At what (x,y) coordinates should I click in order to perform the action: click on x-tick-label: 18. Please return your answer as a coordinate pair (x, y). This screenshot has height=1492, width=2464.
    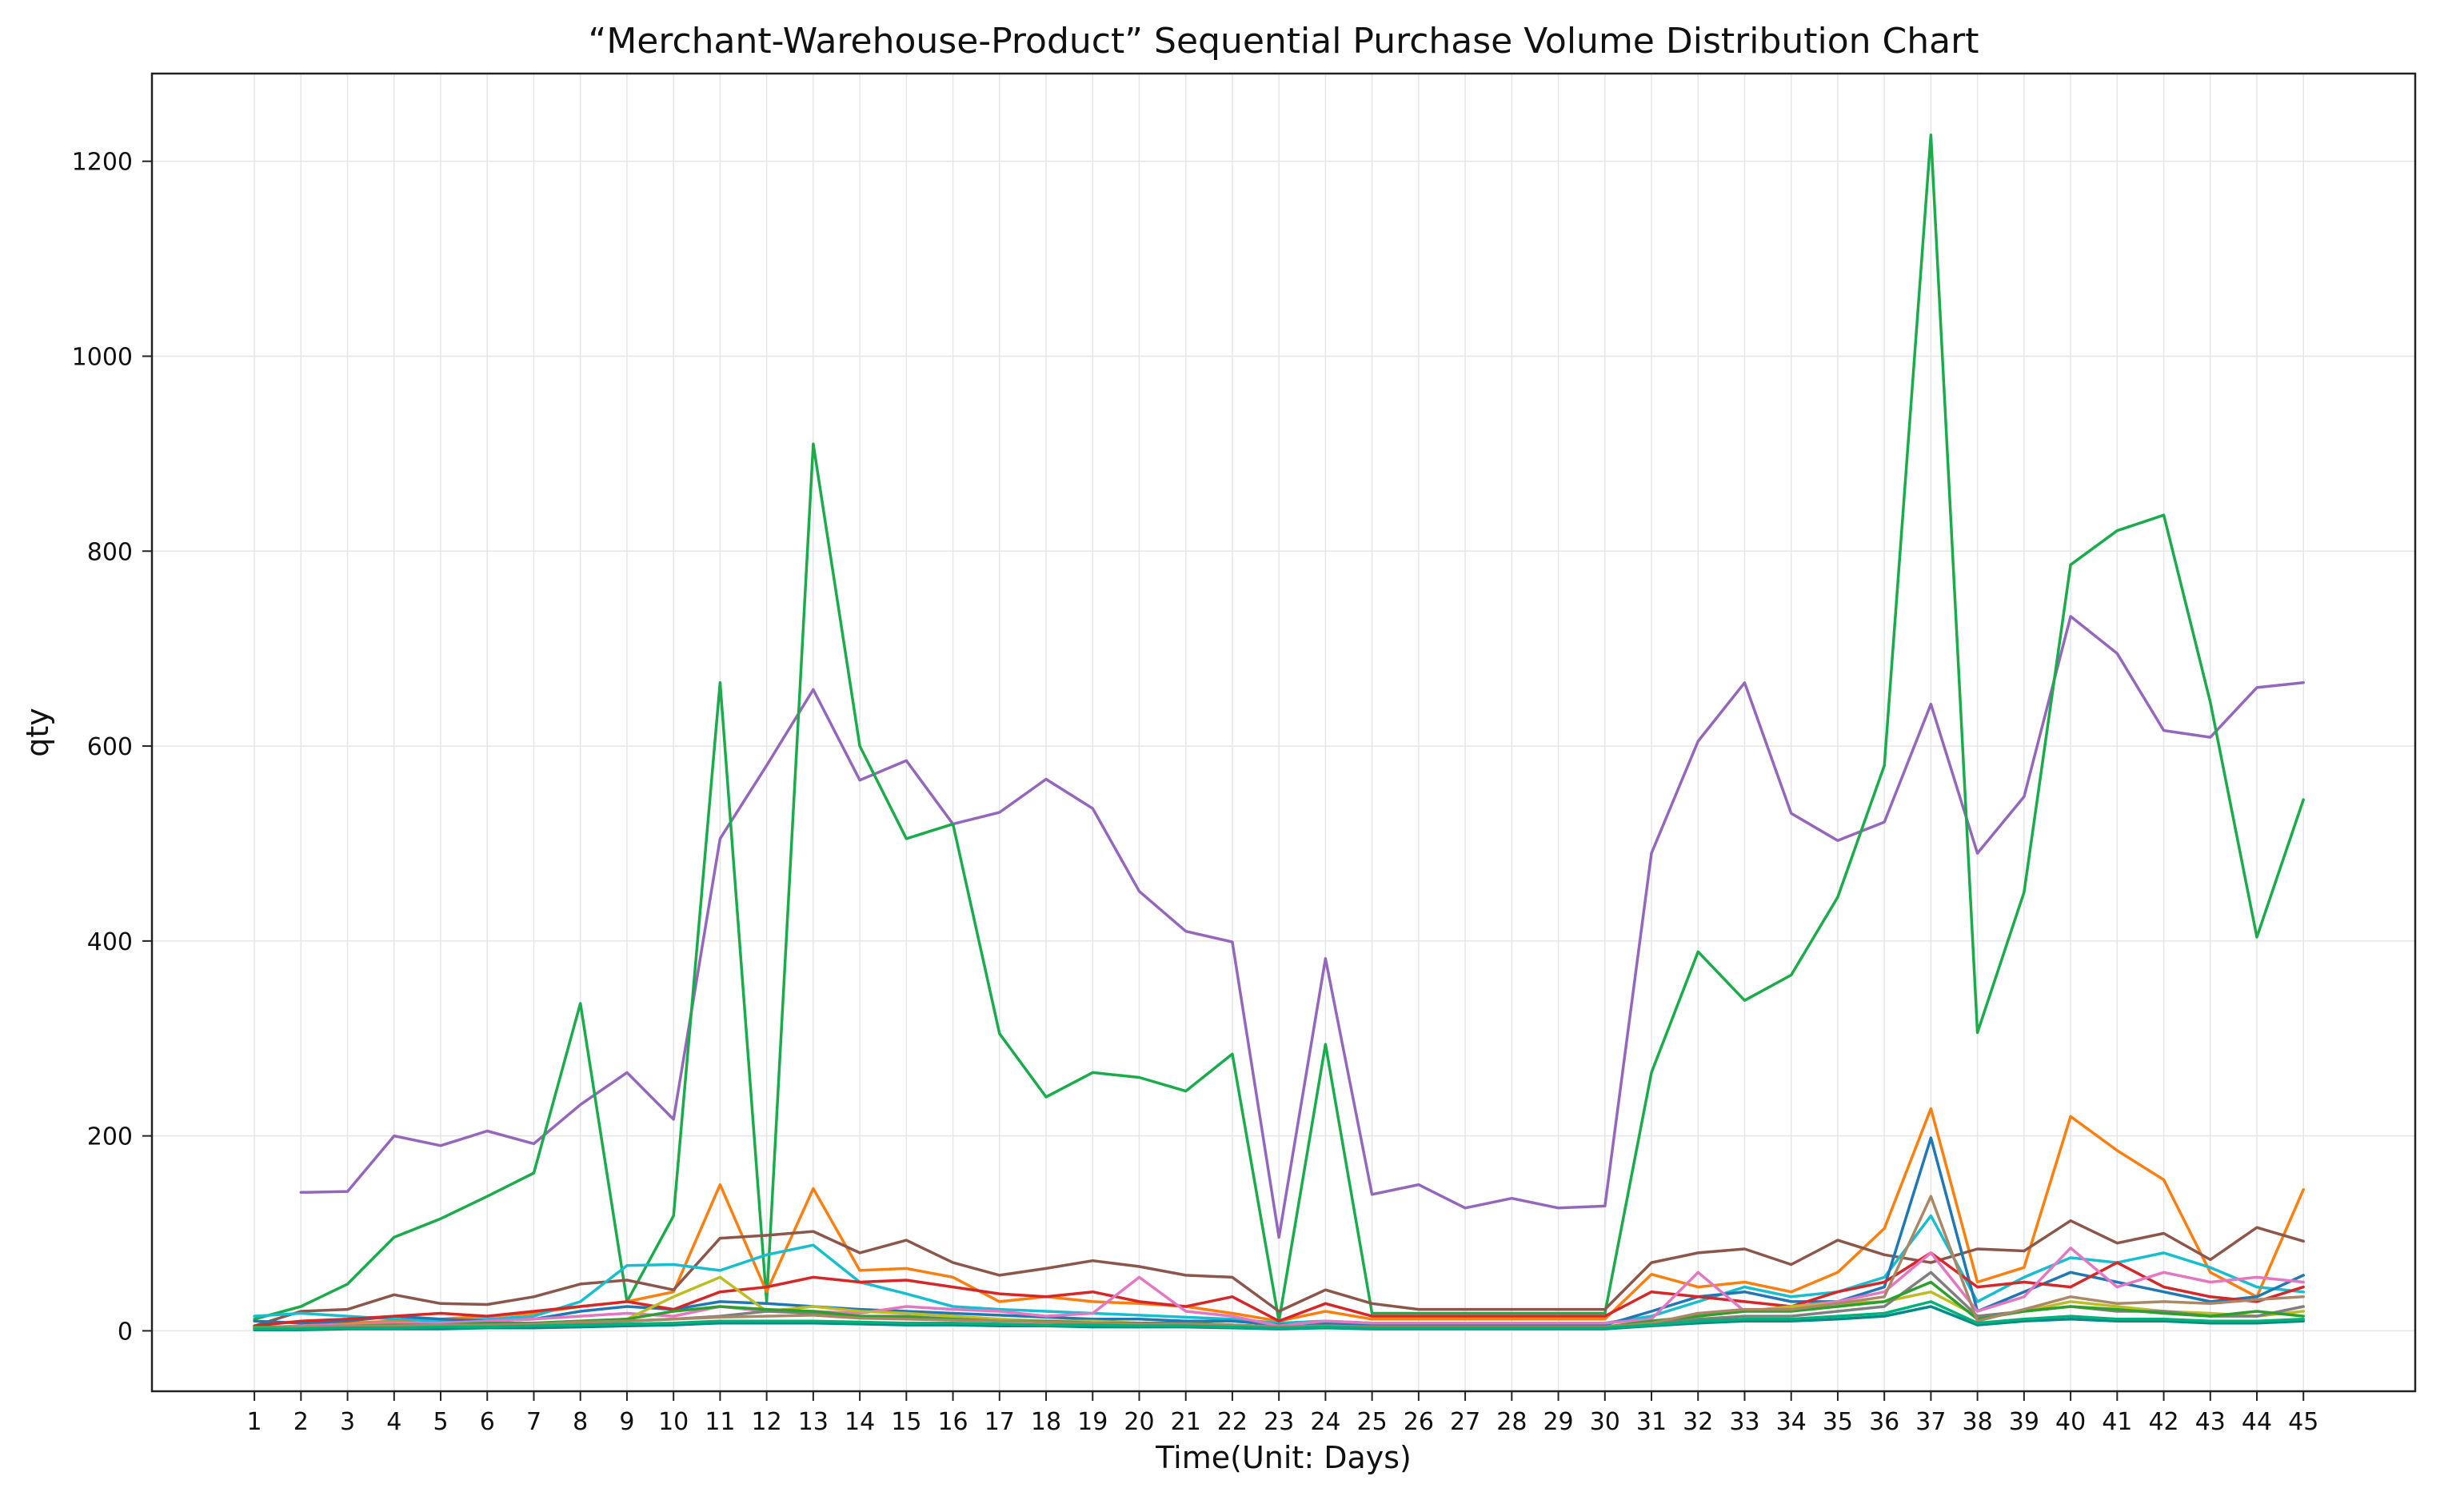
    Looking at the image, I should click on (1046, 1422).